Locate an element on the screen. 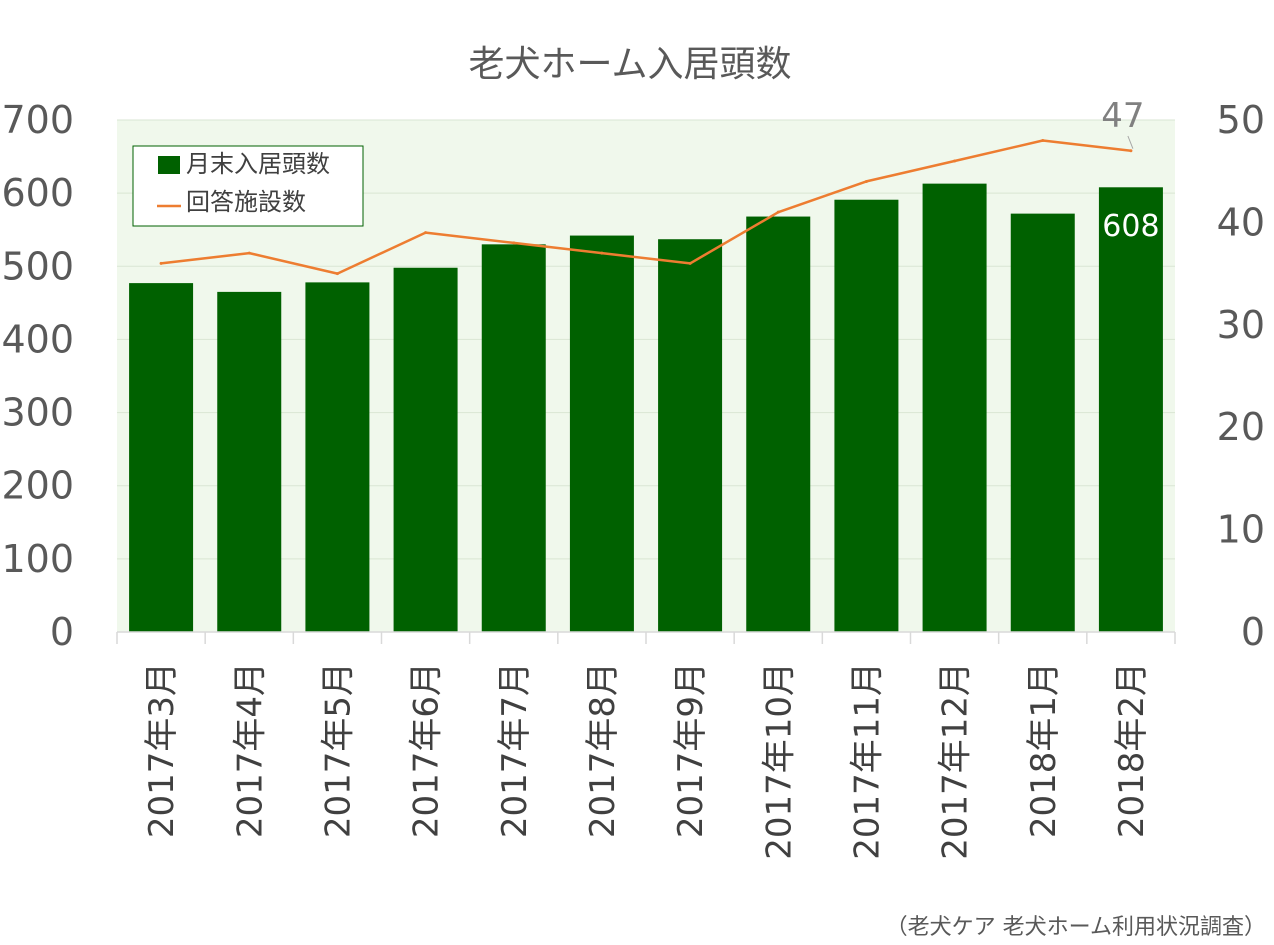  x-tick-label: 2017年7月 is located at coordinates (515, 750).